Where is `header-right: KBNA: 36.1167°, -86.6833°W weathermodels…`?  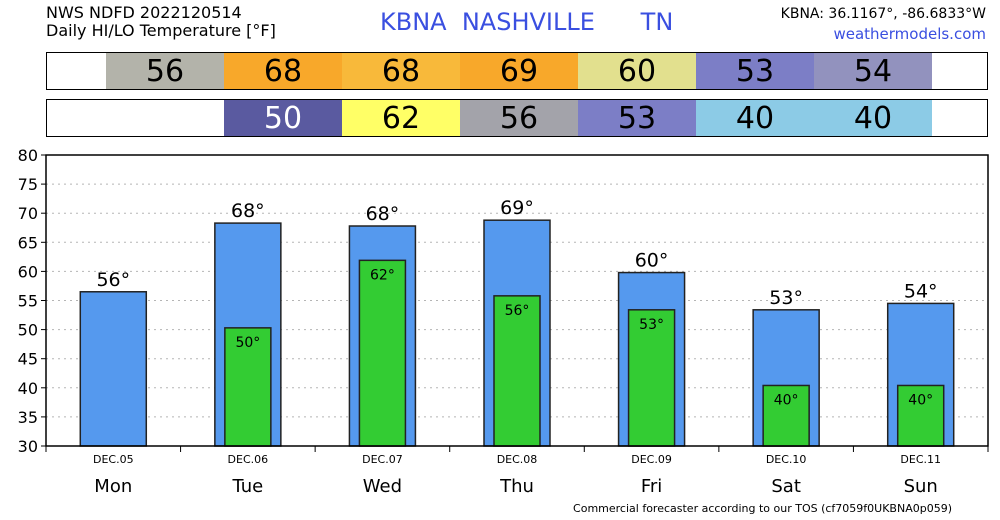
header-right: KBNA: 36.1167°, -86.6833°W weathermodels… is located at coordinates (883, 24).